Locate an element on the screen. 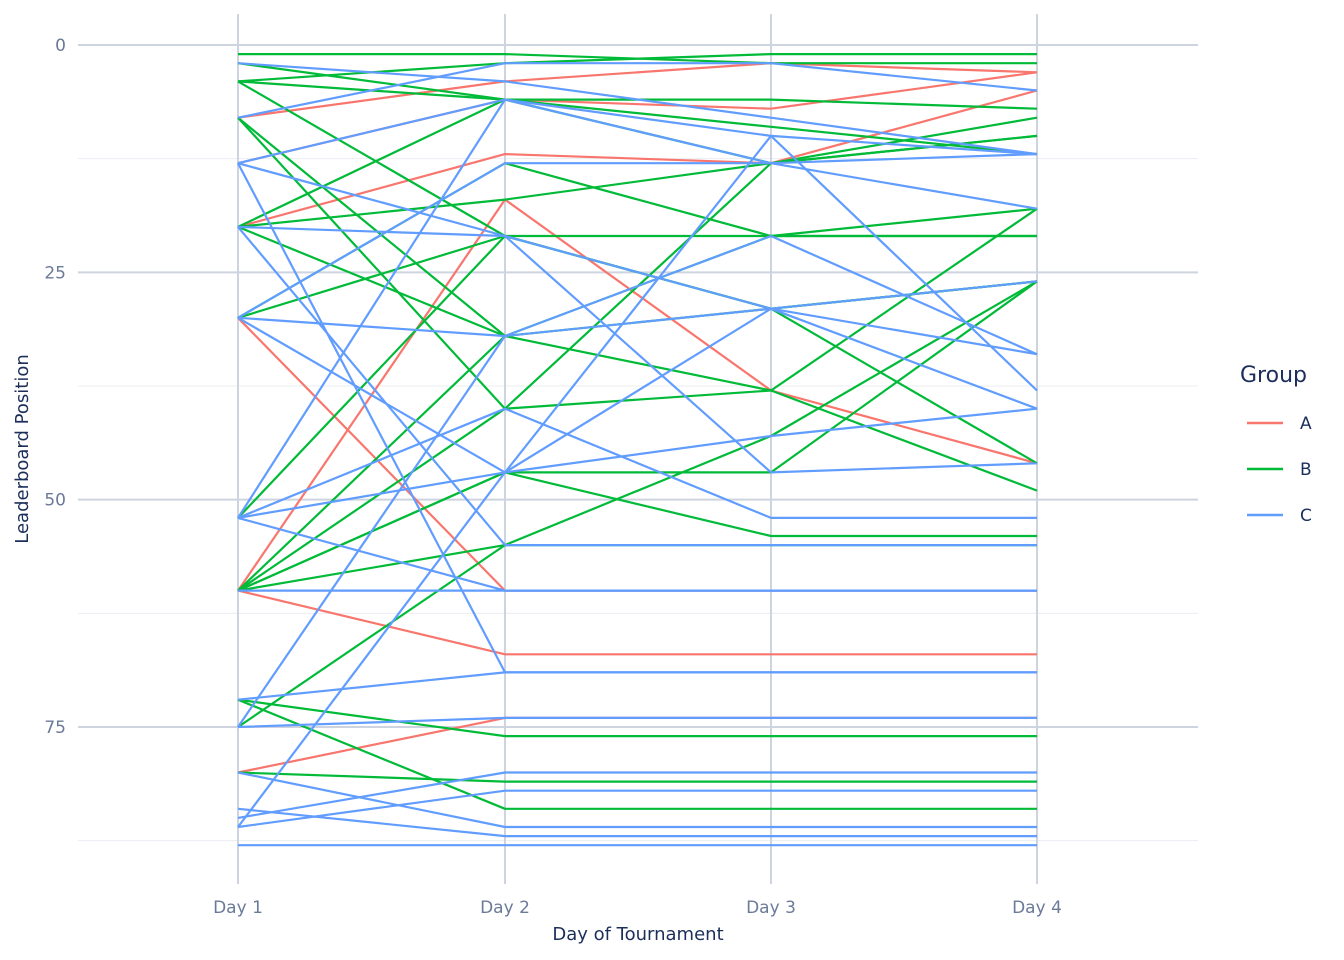 This screenshot has height=960, width=1344. x-tick-label: Day 4 is located at coordinates (1037, 908).